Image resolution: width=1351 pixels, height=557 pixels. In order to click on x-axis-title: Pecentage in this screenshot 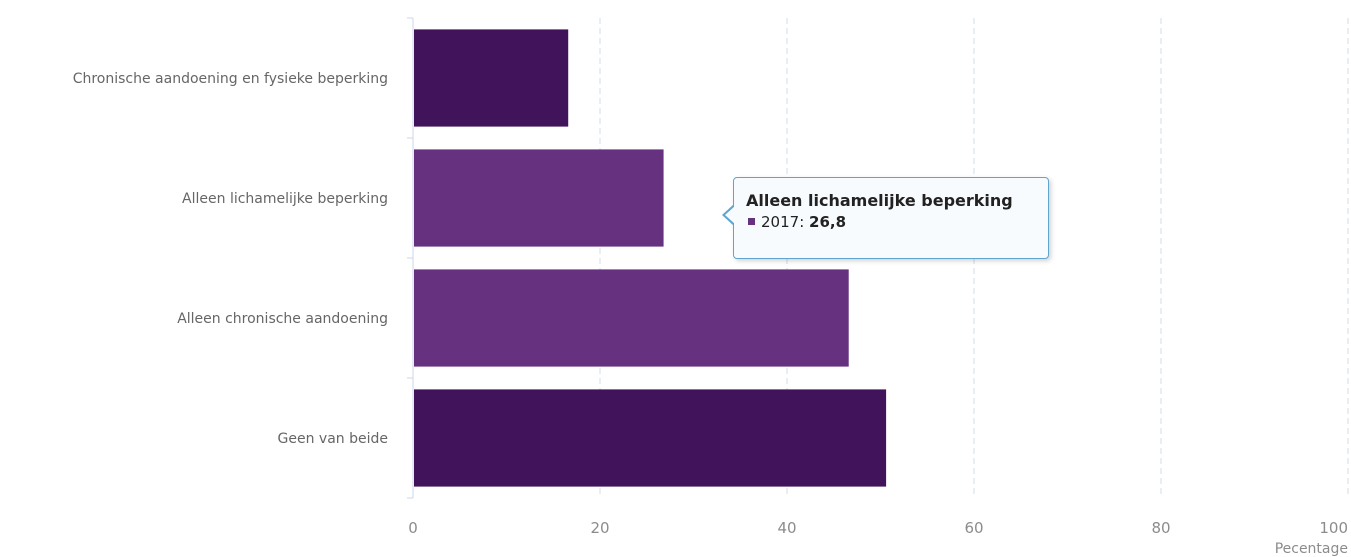, I will do `click(1311, 549)`.